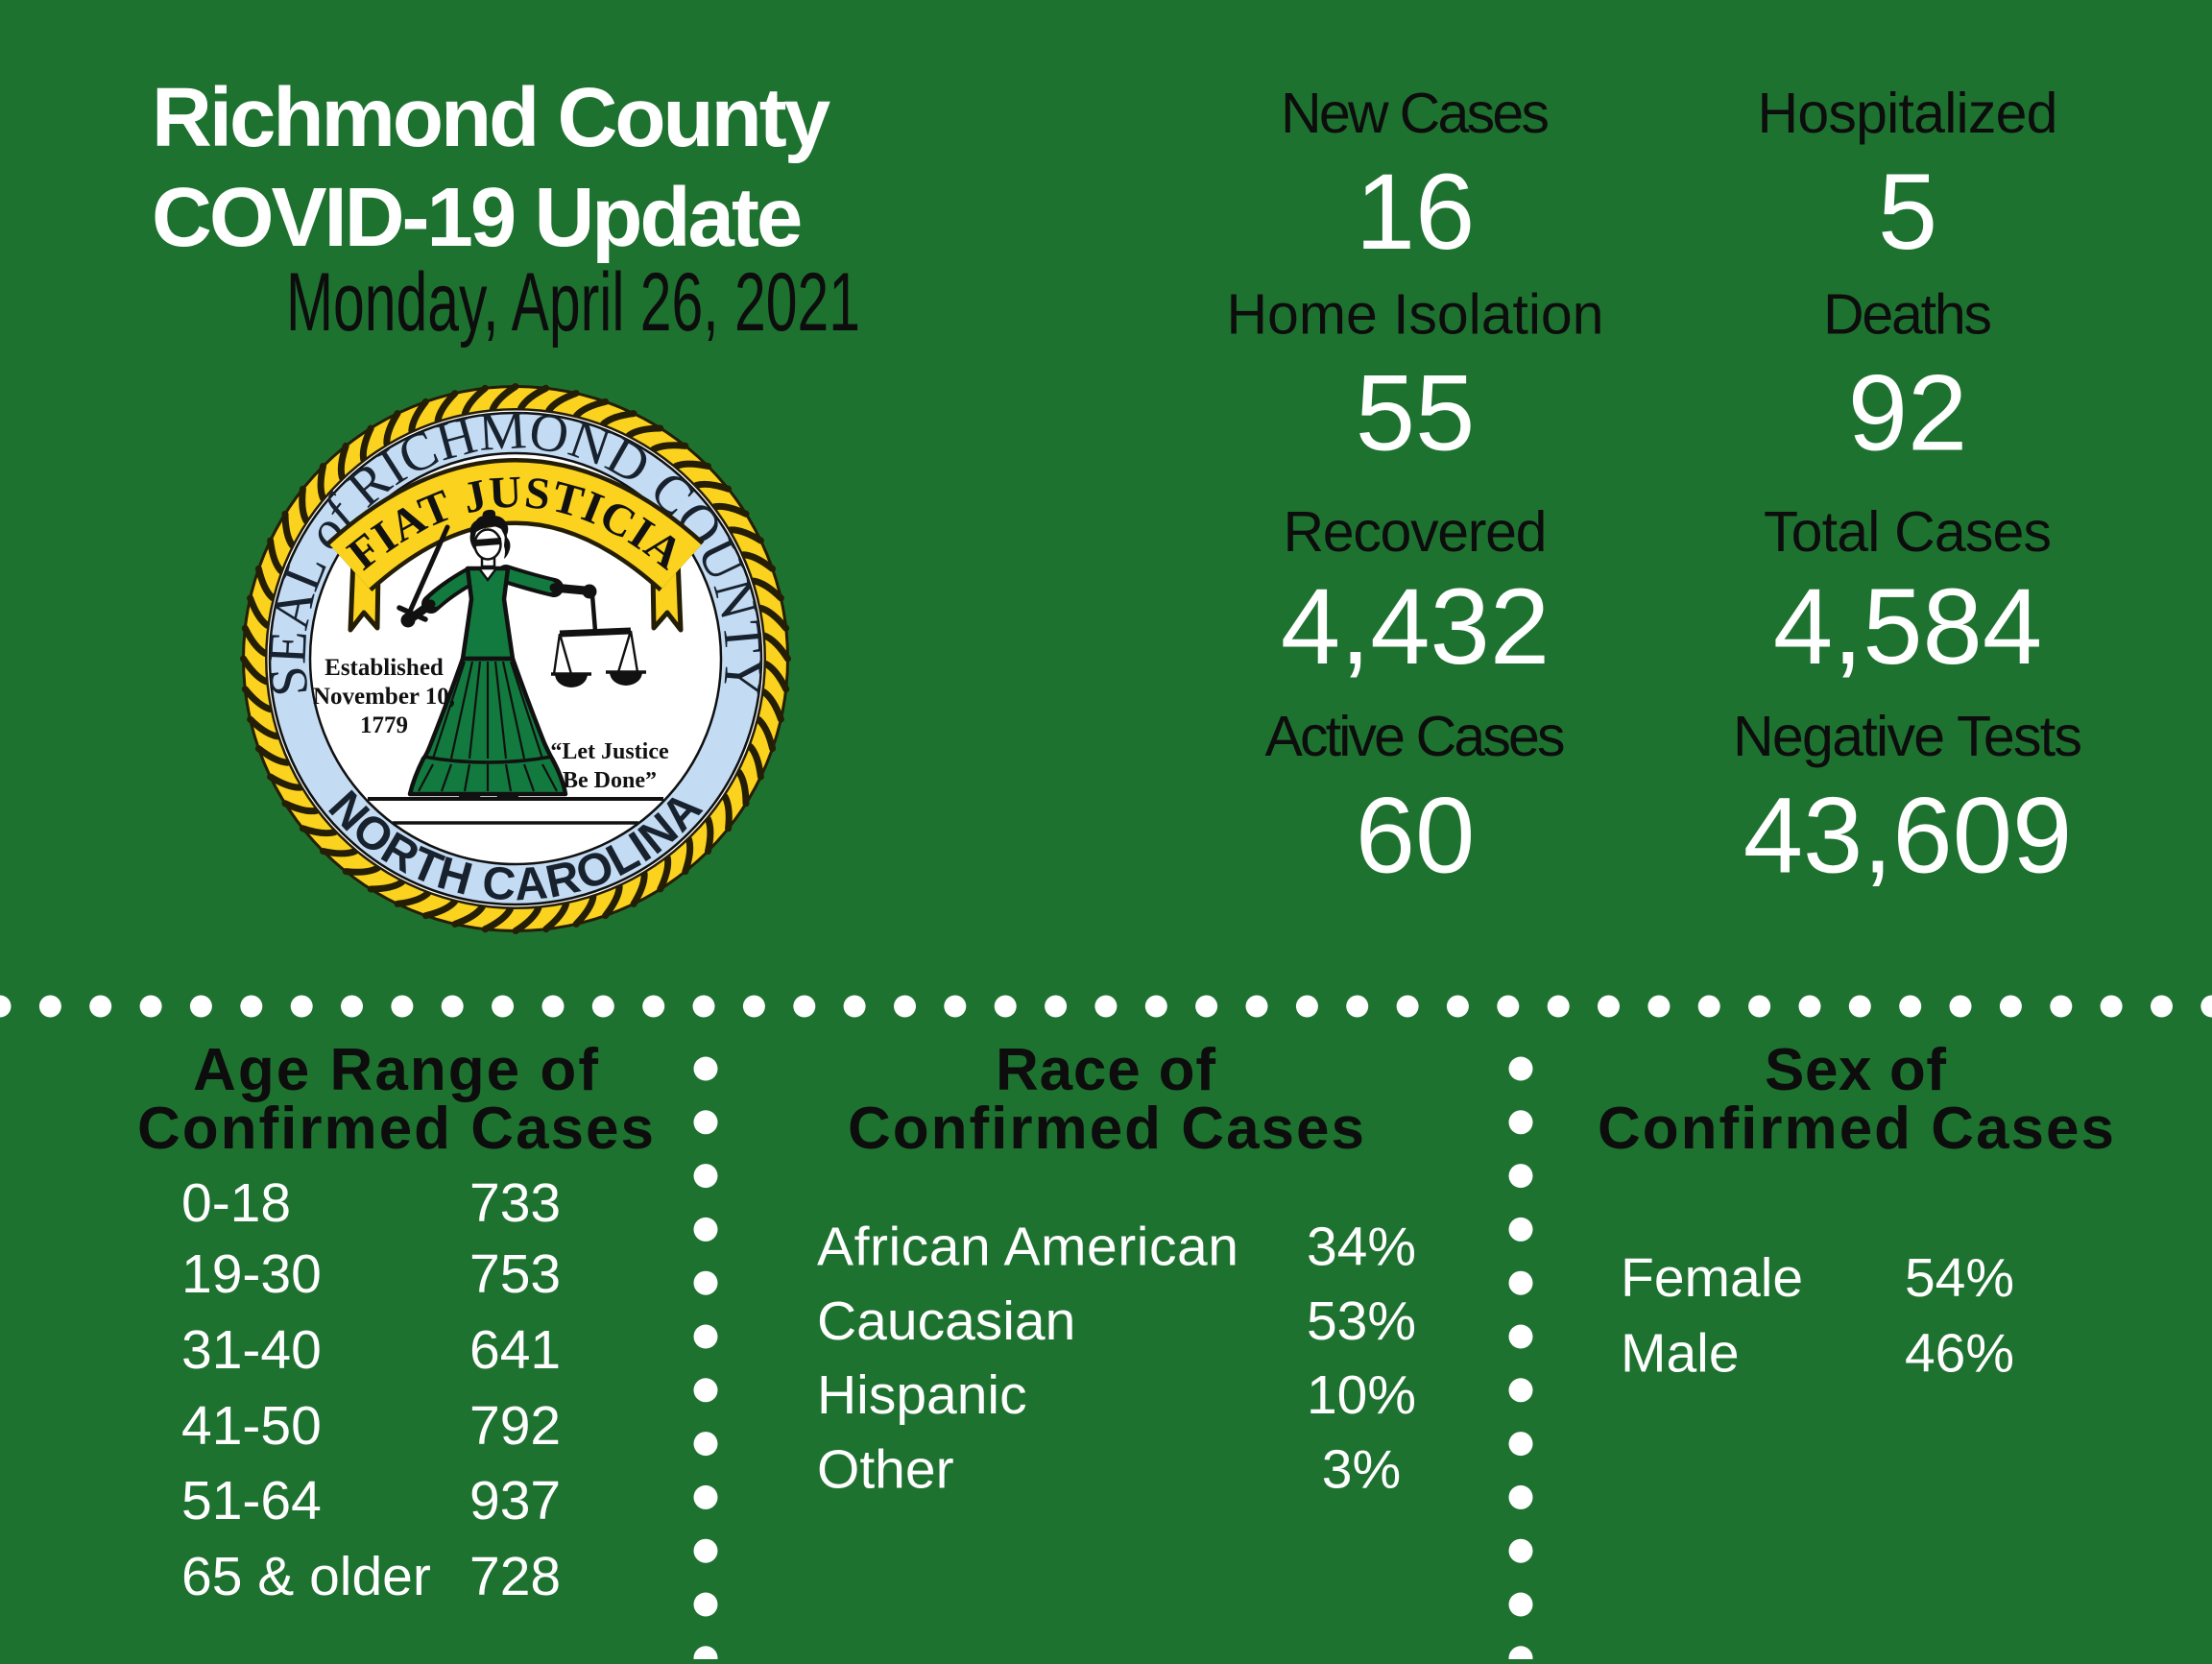 This screenshot has height=1664, width=2212. I want to click on svg-text: 728, so click(515, 1576).